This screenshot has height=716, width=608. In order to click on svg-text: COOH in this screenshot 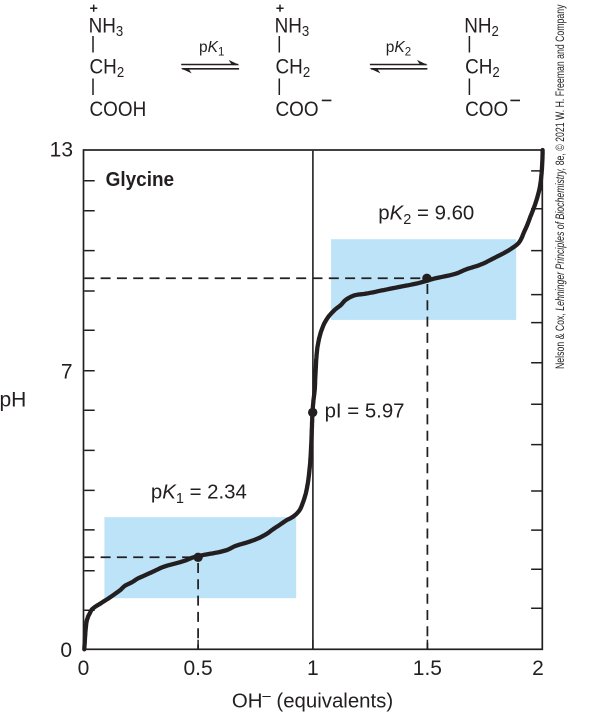, I will do `click(118, 109)`.